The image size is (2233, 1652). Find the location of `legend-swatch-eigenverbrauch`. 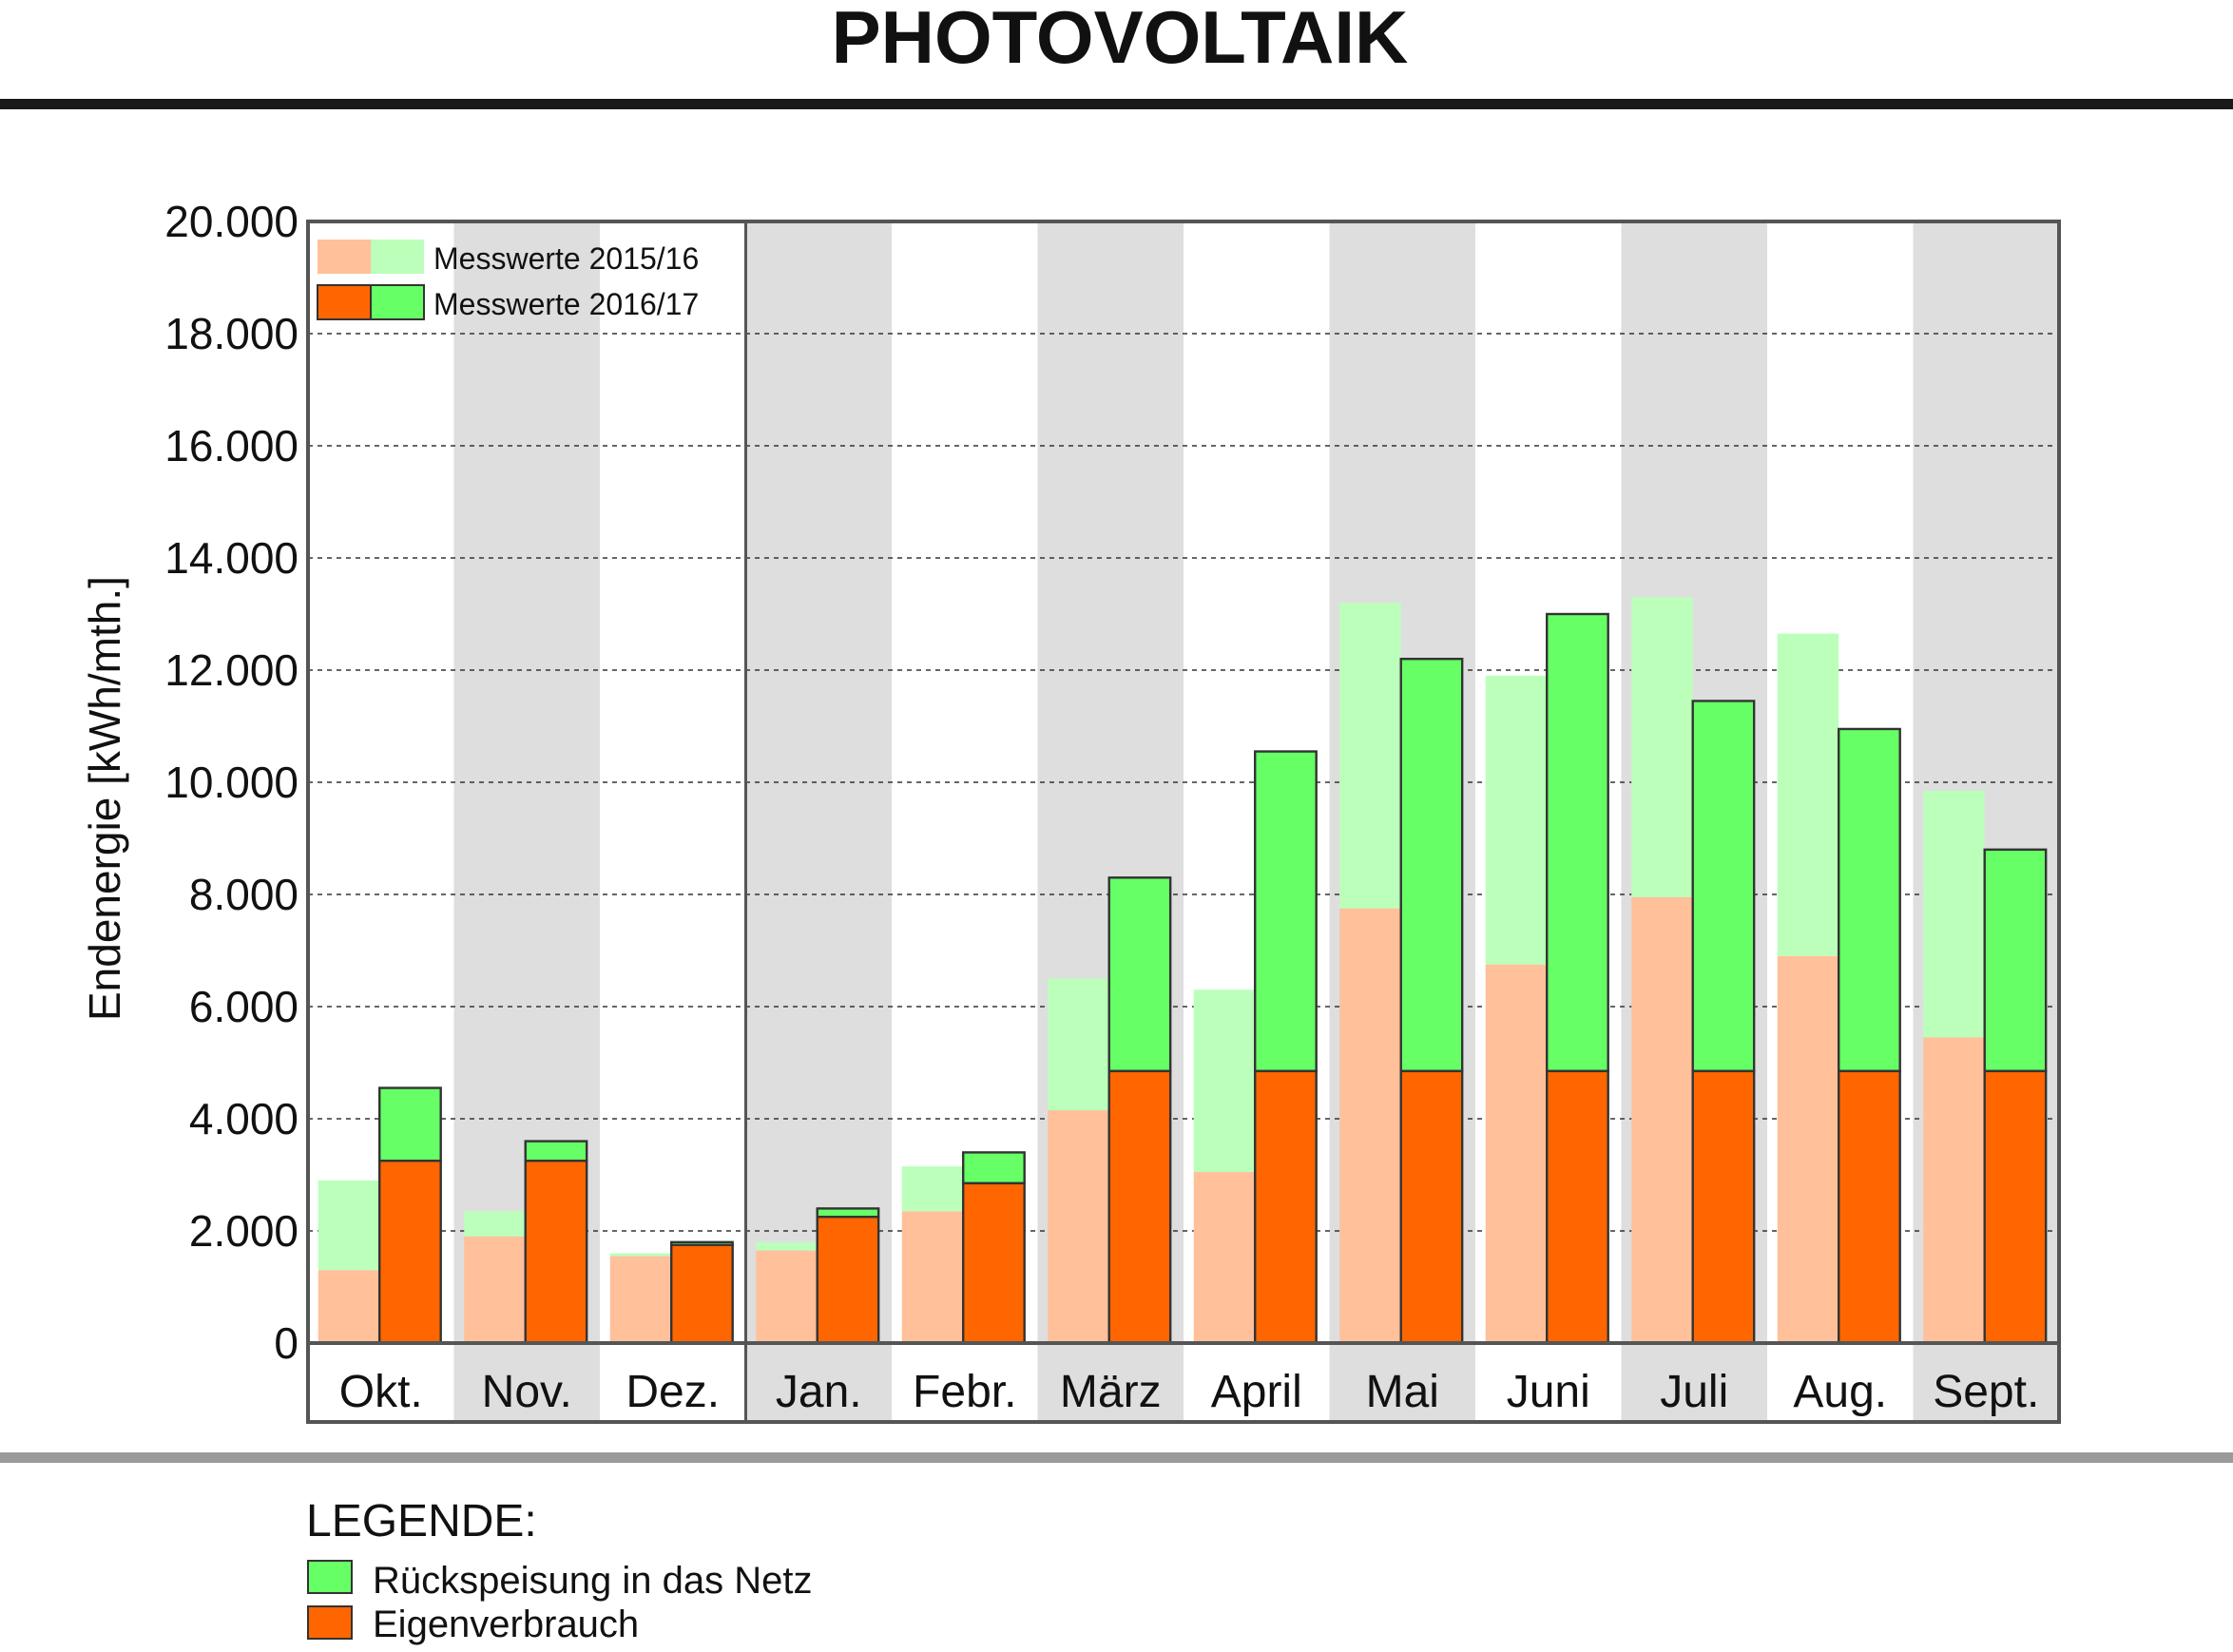

legend-swatch-eigenverbrauch is located at coordinates (330, 1622).